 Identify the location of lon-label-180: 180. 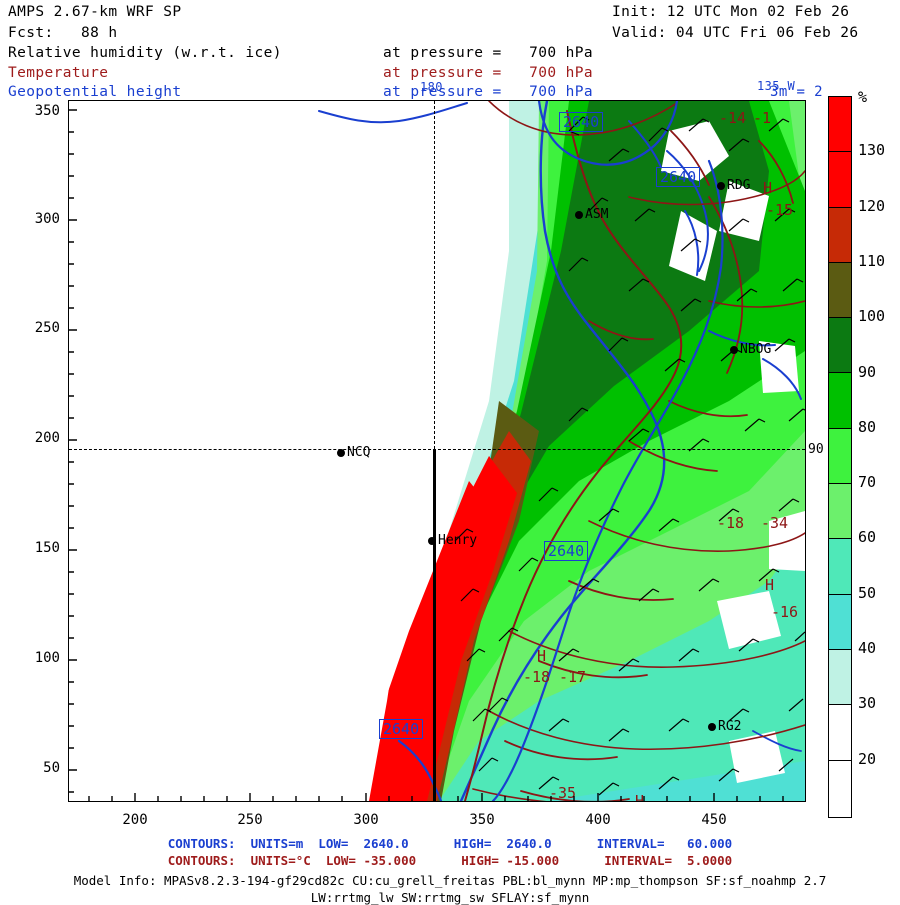
(431, 87).